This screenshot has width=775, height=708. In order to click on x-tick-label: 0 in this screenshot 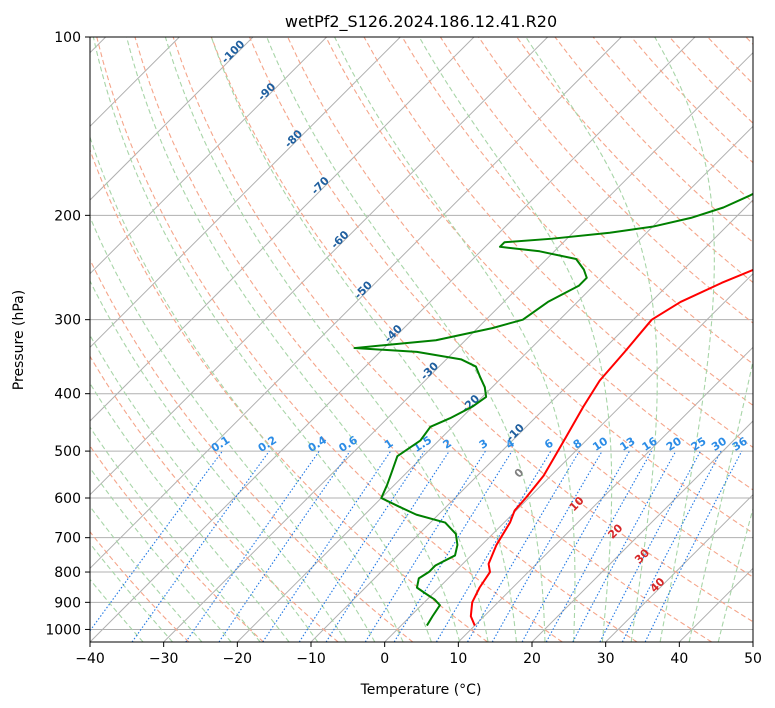, I will do `click(384, 659)`.